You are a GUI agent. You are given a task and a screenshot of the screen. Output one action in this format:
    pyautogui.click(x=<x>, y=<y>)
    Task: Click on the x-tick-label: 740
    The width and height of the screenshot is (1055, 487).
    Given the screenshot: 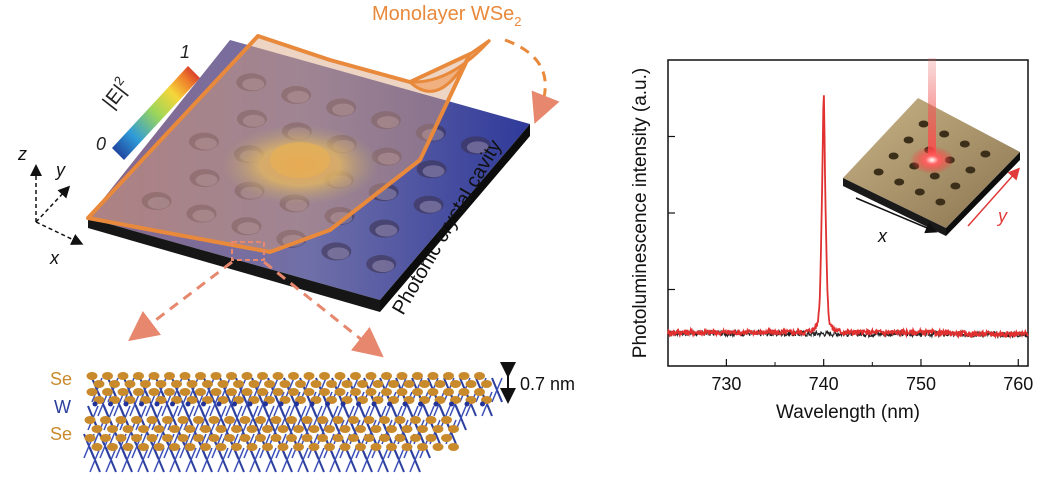 What is the action you would take?
    pyautogui.click(x=824, y=384)
    